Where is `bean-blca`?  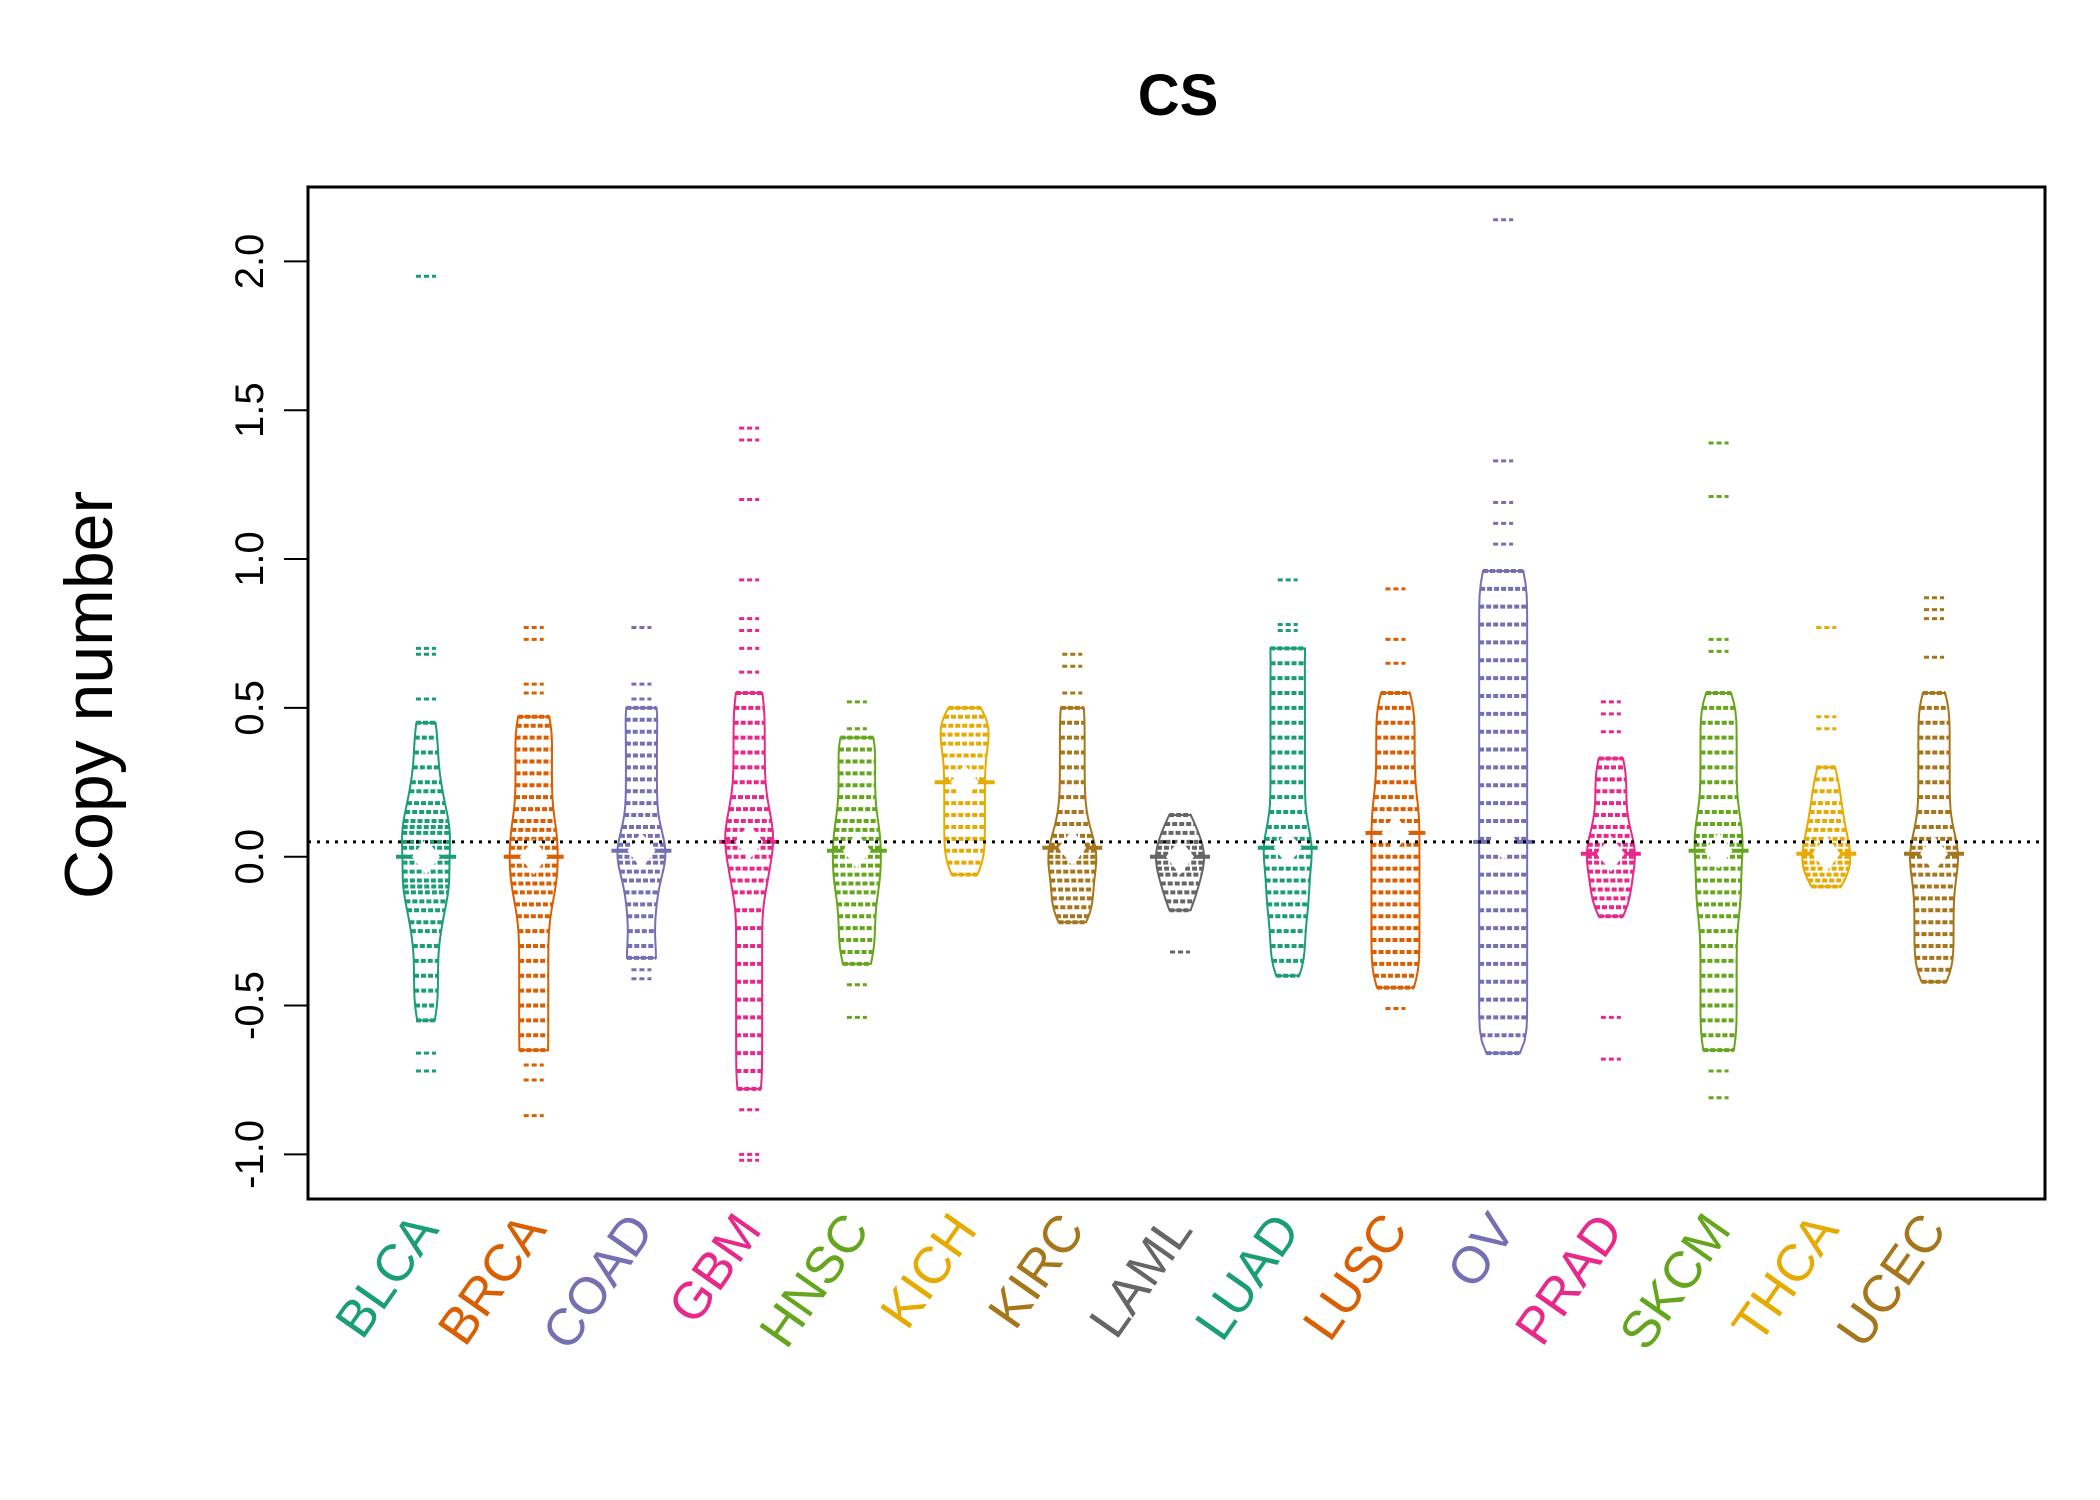
bean-blca is located at coordinates (426, 673).